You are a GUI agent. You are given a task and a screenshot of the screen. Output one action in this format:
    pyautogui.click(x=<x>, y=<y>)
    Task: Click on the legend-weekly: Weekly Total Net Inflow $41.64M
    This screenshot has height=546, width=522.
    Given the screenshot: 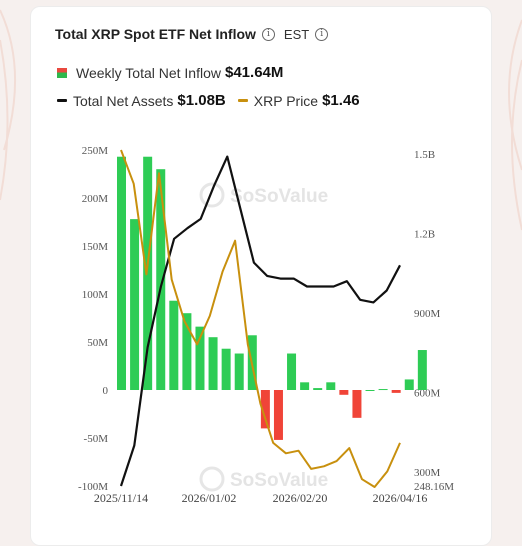 What is the action you would take?
    pyautogui.click(x=170, y=72)
    